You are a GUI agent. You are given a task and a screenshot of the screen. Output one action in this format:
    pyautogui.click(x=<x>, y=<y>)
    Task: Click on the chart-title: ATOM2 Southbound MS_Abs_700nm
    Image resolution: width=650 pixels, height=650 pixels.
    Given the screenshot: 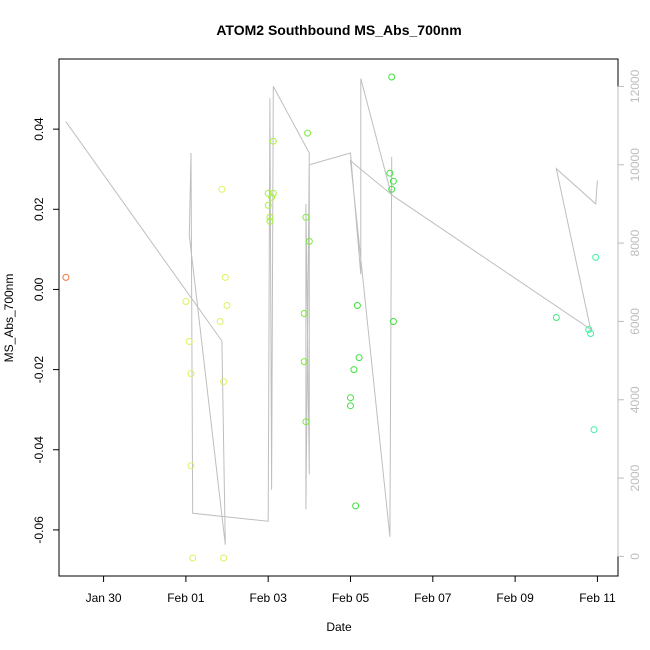 What is the action you would take?
    pyautogui.click(x=338, y=30)
    